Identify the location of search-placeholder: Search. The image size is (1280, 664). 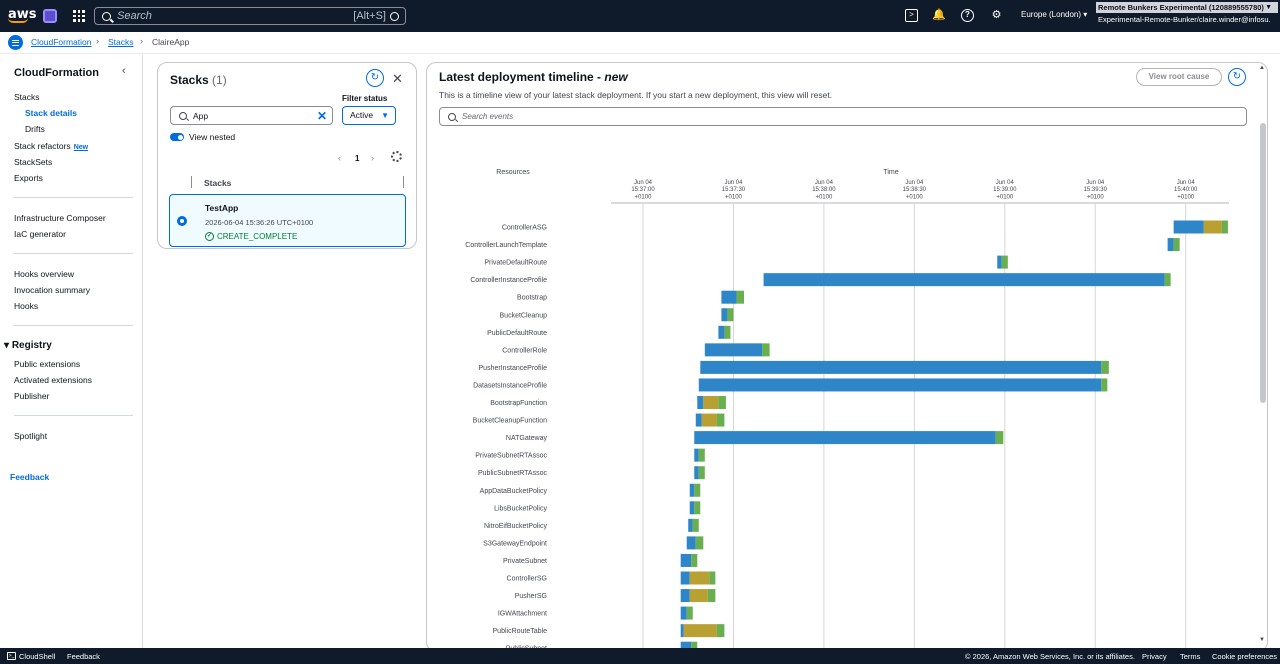
(134, 16).